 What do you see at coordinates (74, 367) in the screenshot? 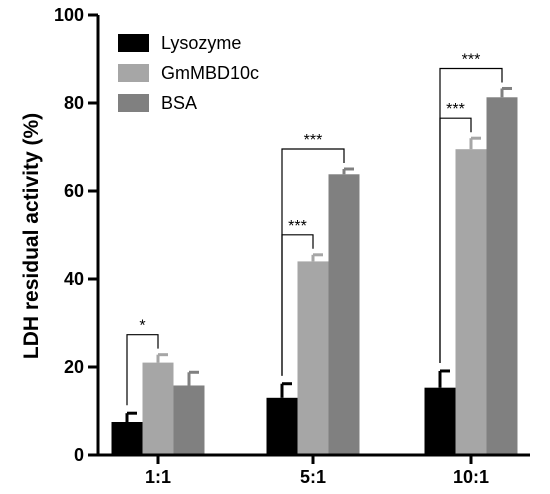
I see `y-tick-label: 20` at bounding box center [74, 367].